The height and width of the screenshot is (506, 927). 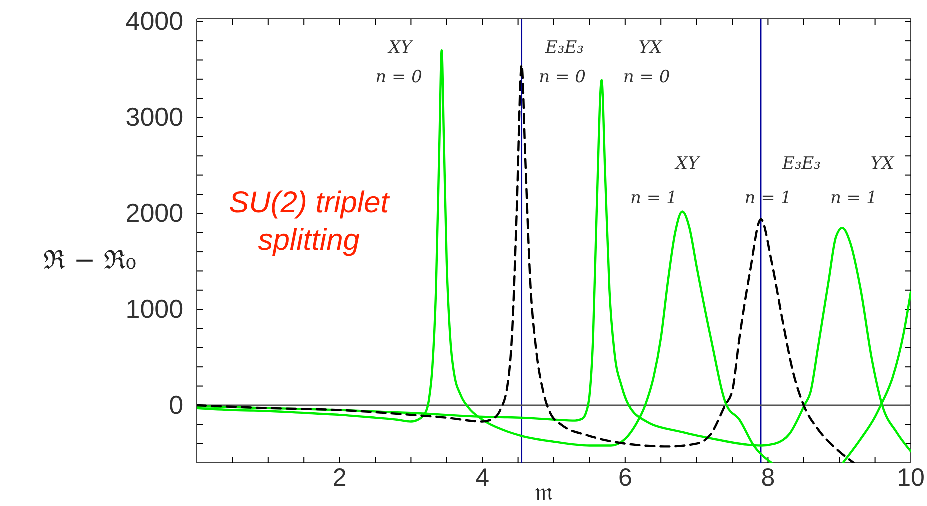 What do you see at coordinates (483, 478) in the screenshot?
I see `x-tick-label: 4` at bounding box center [483, 478].